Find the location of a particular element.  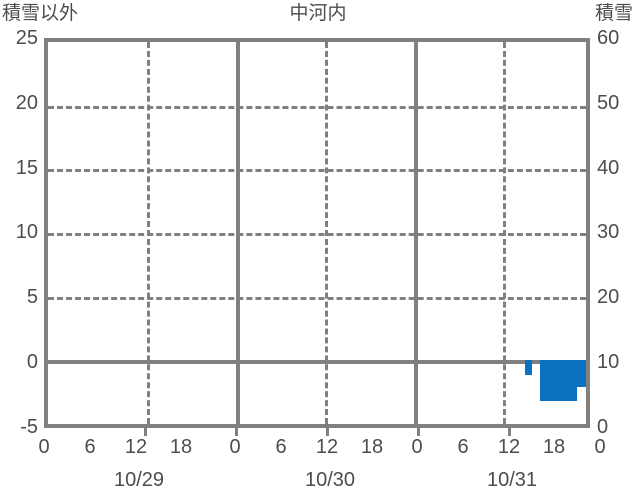

left-tick-25: 25 is located at coordinates (26, 38).